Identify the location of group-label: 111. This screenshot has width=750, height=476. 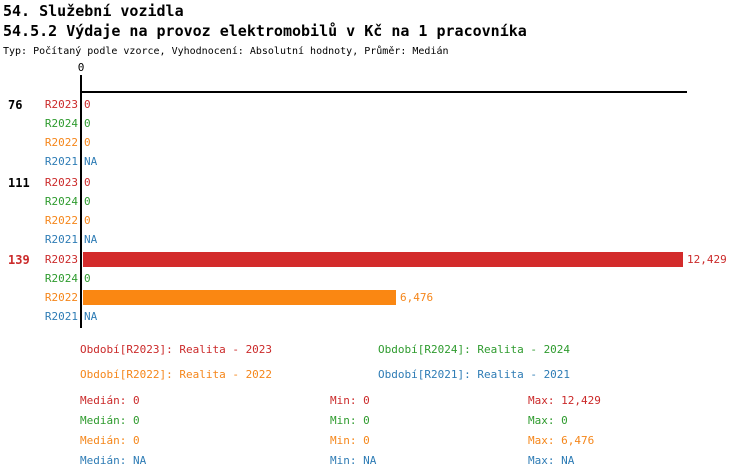
(19, 183).